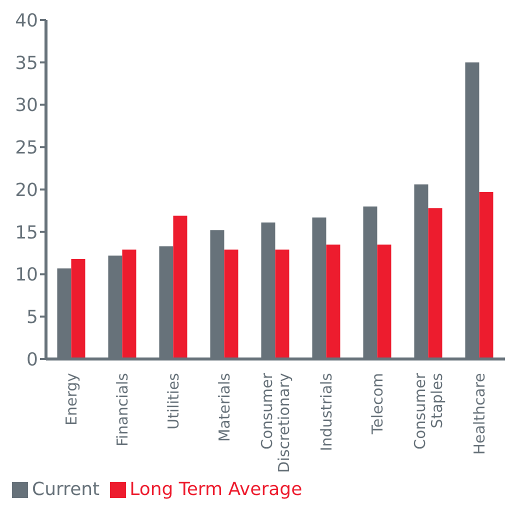  What do you see at coordinates (66, 489) in the screenshot?
I see `legend-label: Current` at bounding box center [66, 489].